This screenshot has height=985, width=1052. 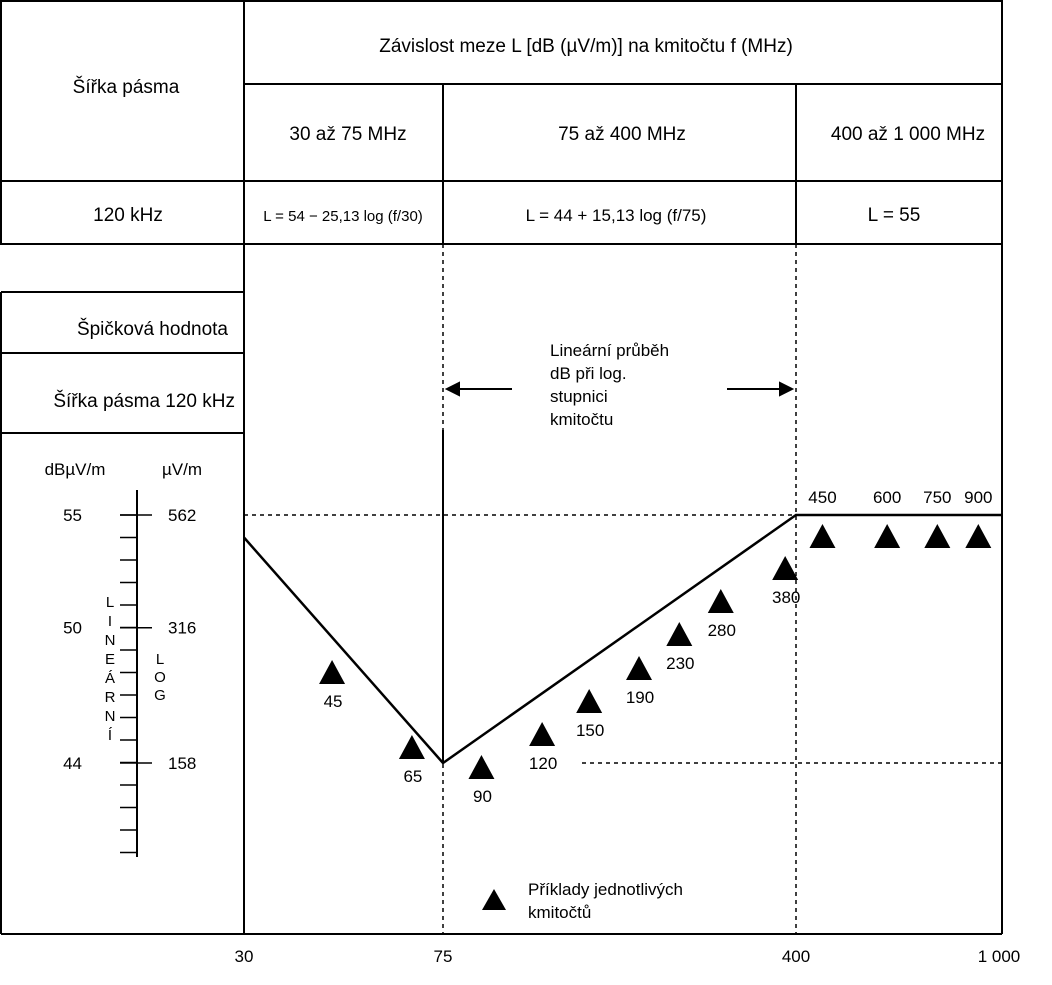 What do you see at coordinates (937, 497) in the screenshot?
I see `marker-label: 750` at bounding box center [937, 497].